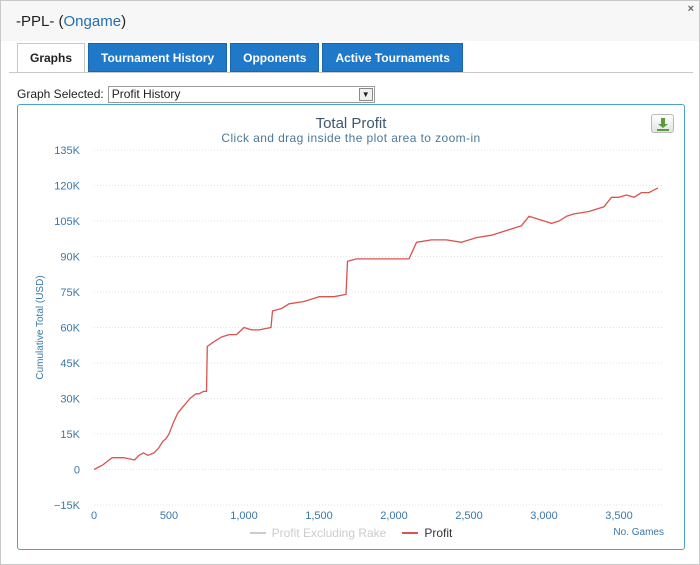 The width and height of the screenshot is (700, 565). I want to click on legend-item-profit: Profit, so click(427, 533).